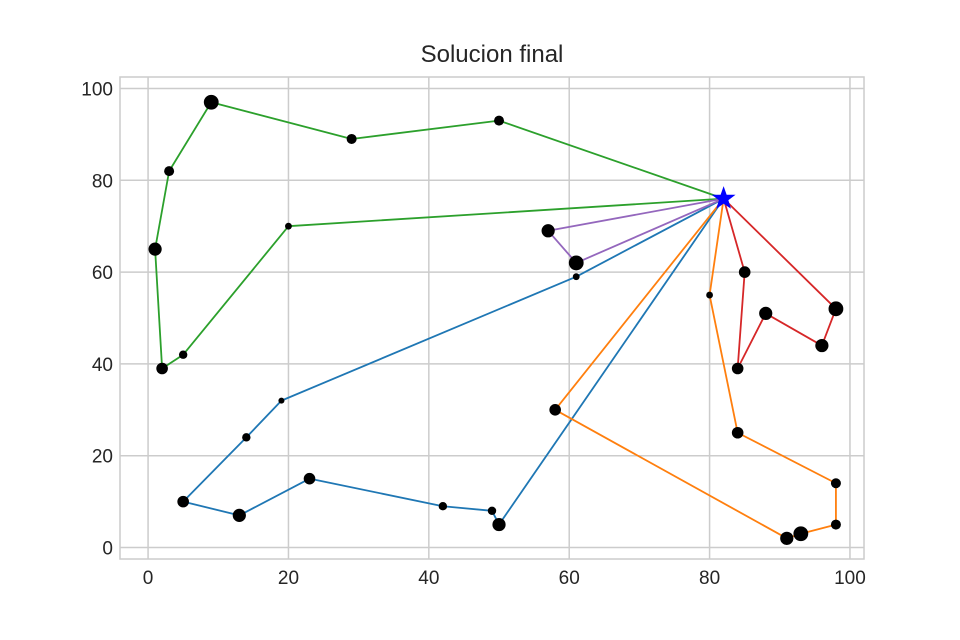 The height and width of the screenshot is (640, 960). Describe the element at coordinates (569, 578) in the screenshot. I see `x-tick-label: 60` at that location.